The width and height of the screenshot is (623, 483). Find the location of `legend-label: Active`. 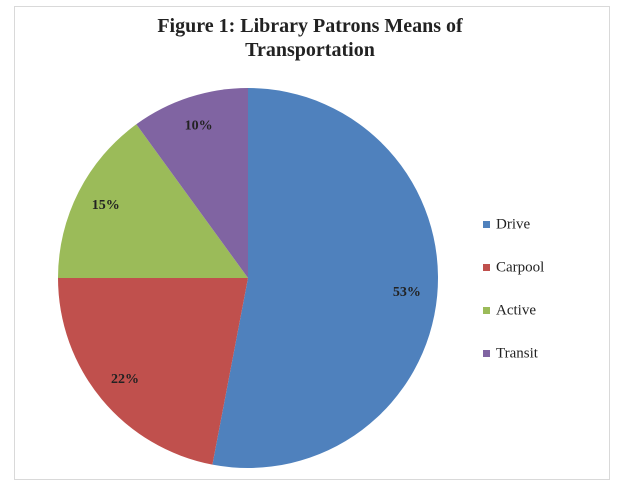

legend-label: Active is located at coordinates (516, 310).